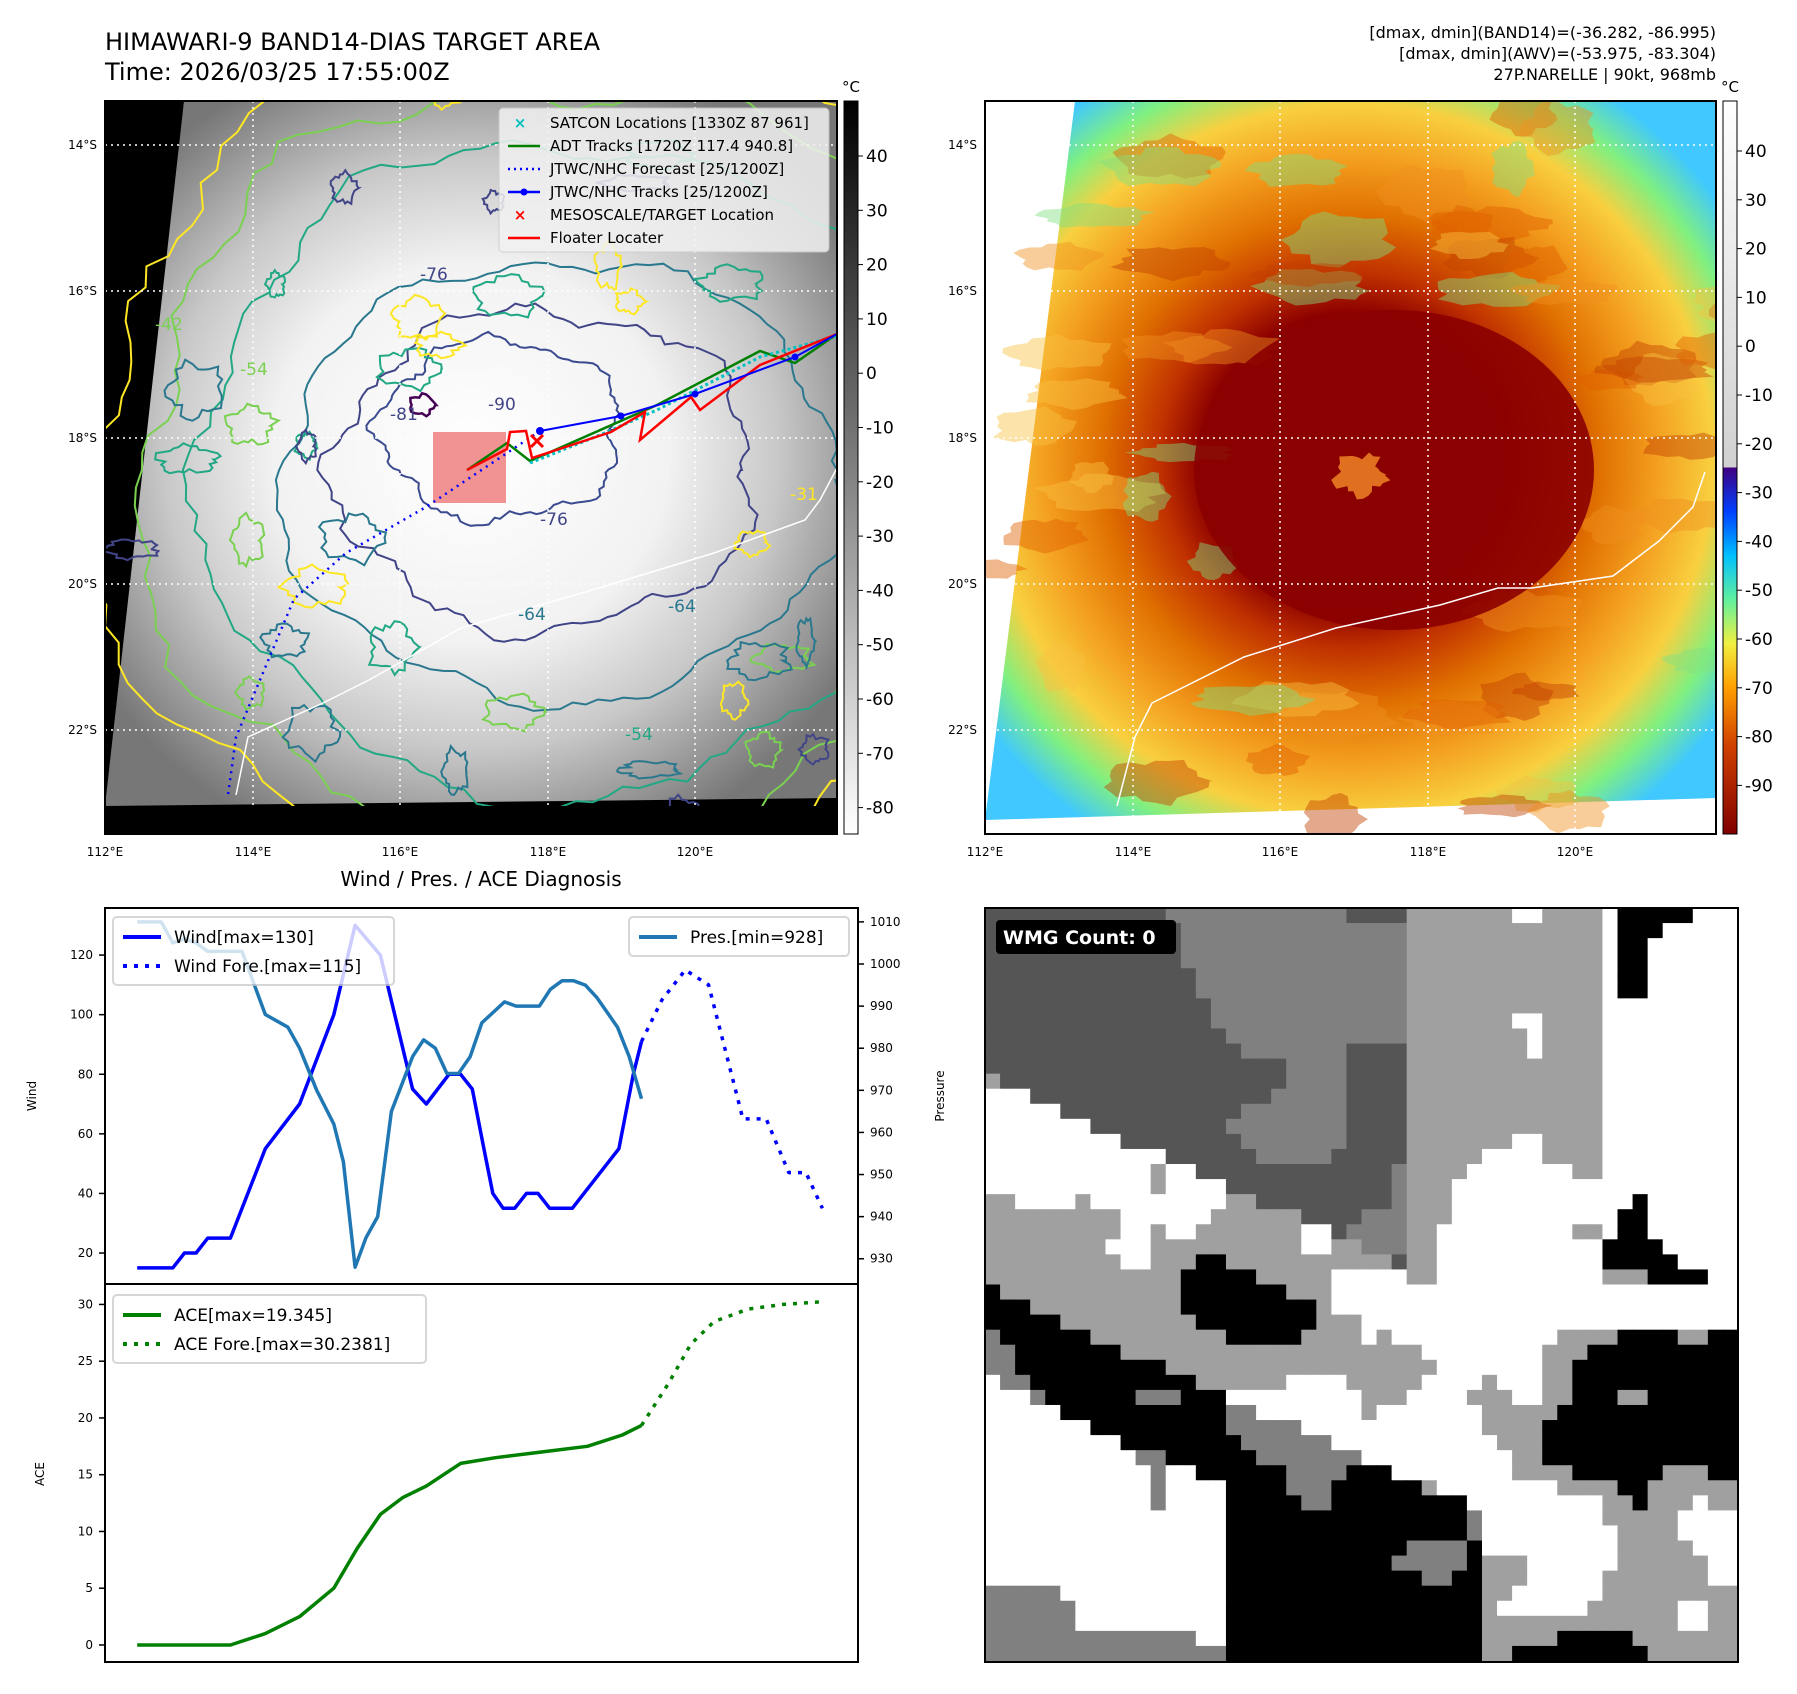 The height and width of the screenshot is (1694, 1797). What do you see at coordinates (871, 374) in the screenshot?
I see `colorbar-tick-label: 0` at bounding box center [871, 374].